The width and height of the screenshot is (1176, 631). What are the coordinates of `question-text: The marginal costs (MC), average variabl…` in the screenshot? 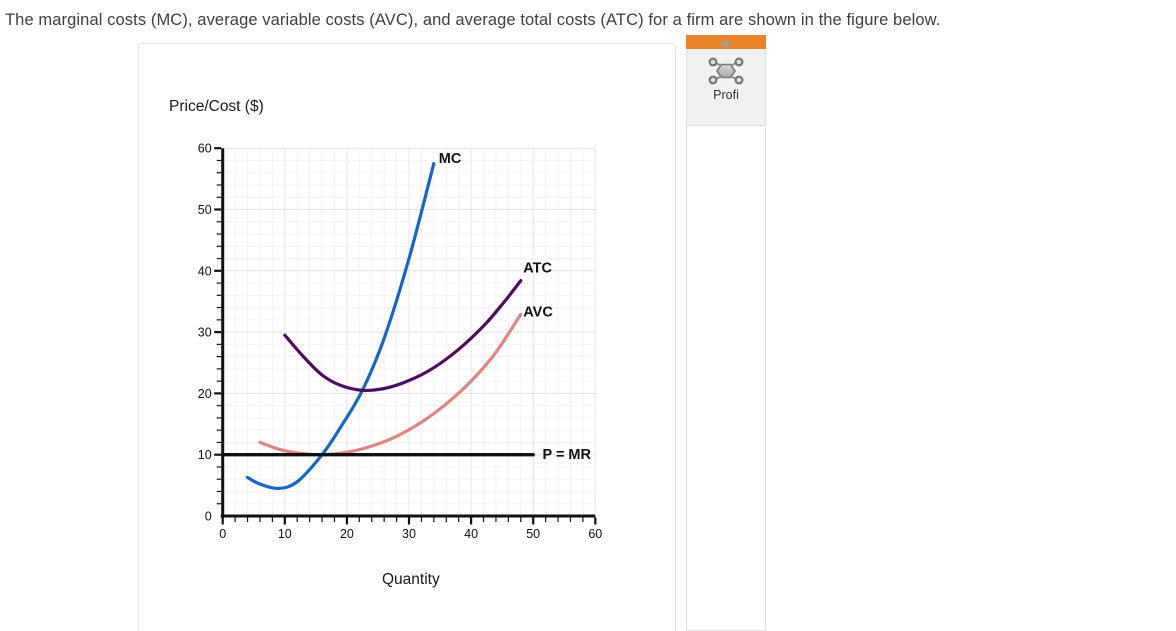 It's located at (473, 20).